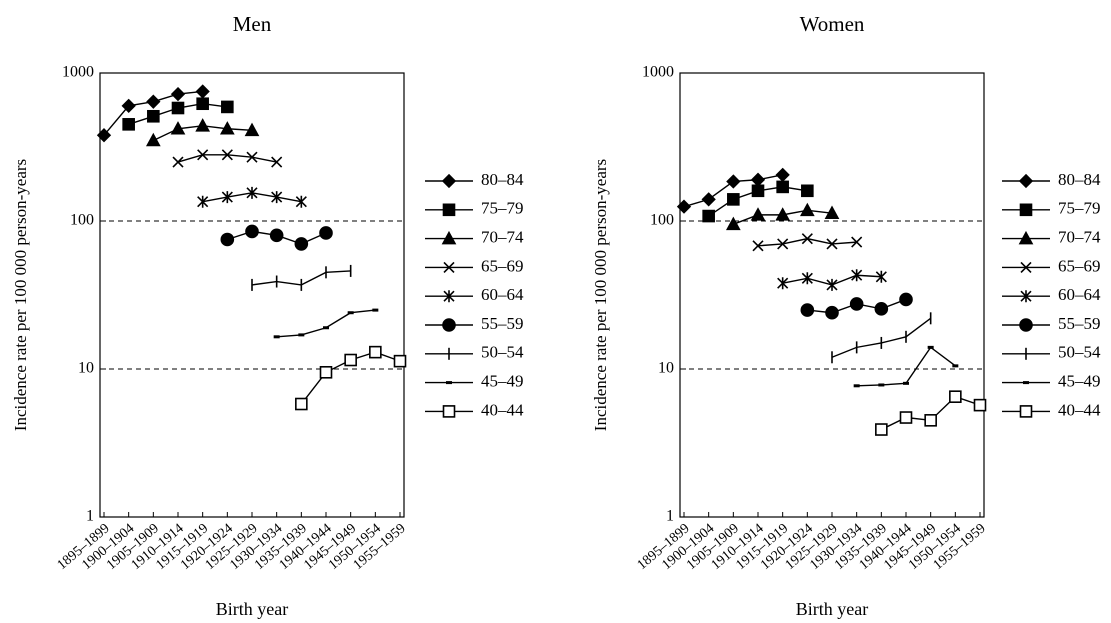 The width and height of the screenshot is (1111, 623). I want to click on legend-label: 50–54, so click(502, 352).